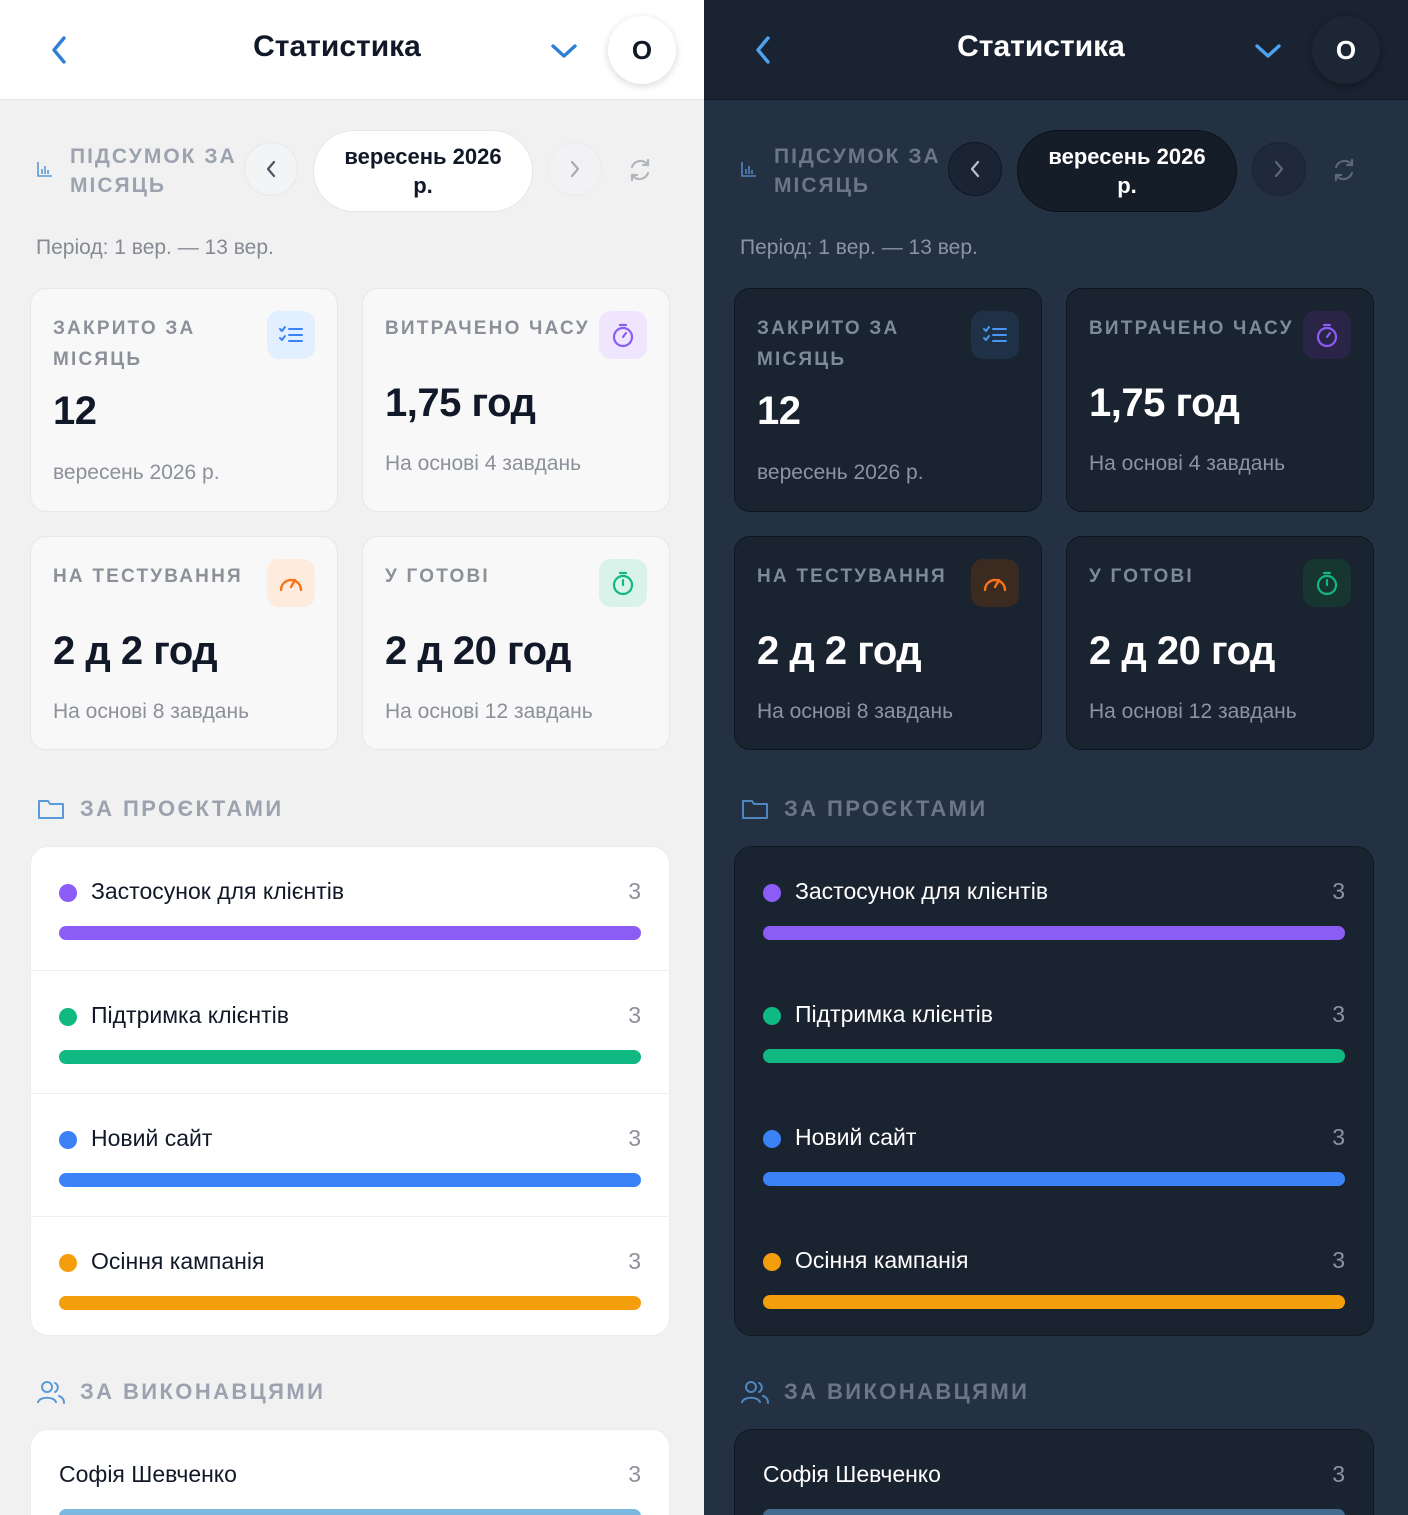 The image size is (1408, 1515). I want to click on chevron-right-icon, so click(1279, 169).